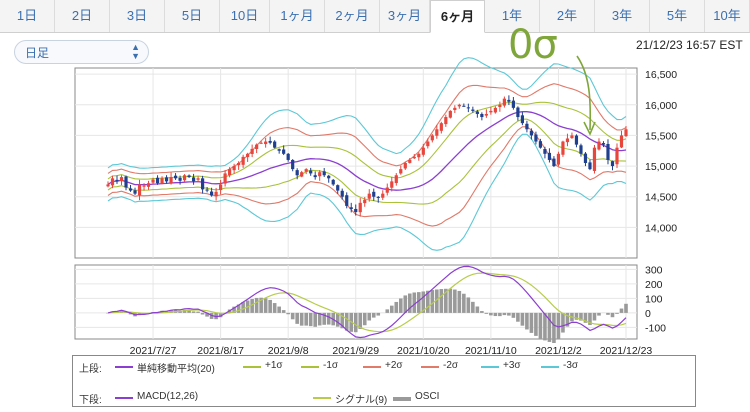 The width and height of the screenshot is (750, 412). I want to click on tab-11: 2年, so click(567, 16).